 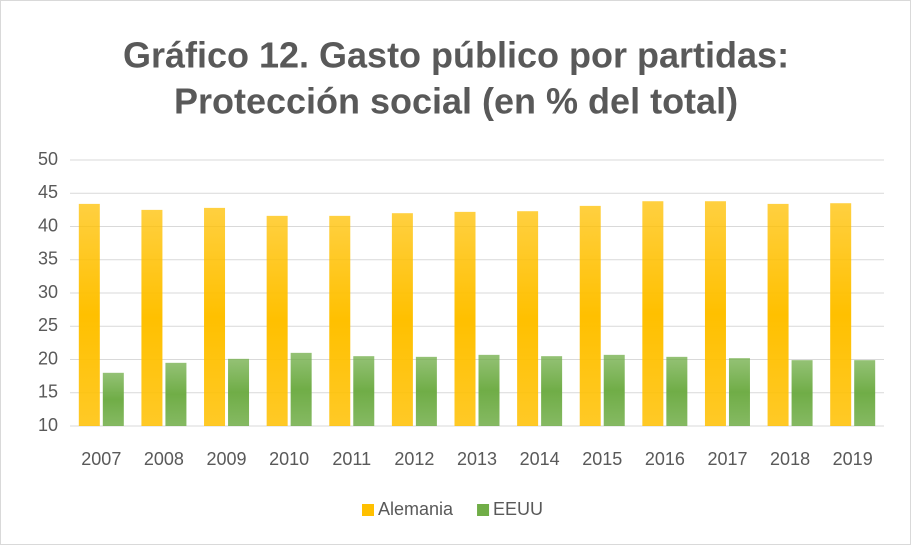 What do you see at coordinates (477, 459) in the screenshot?
I see `x-tick-label: 2013` at bounding box center [477, 459].